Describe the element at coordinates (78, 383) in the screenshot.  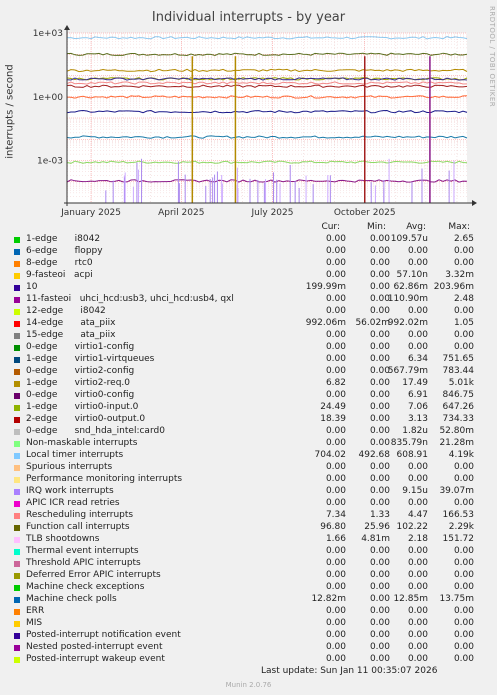
I see `legend-name: 1-edge virtio2-req.0` at that location.